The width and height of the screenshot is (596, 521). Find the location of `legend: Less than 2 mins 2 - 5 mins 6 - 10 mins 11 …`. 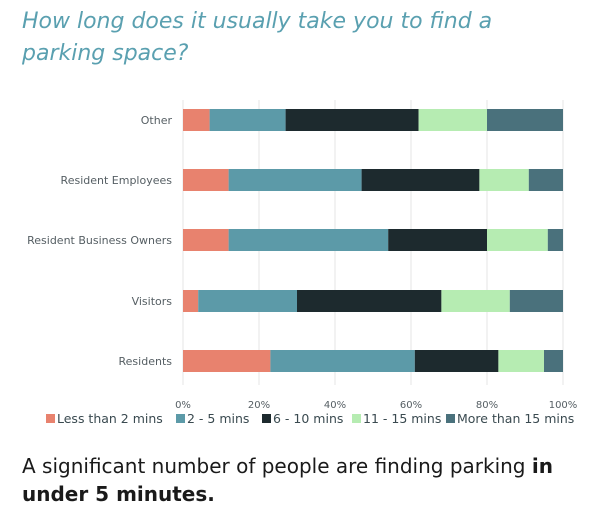

legend: Less than 2 mins 2 - 5 mins 6 - 10 mins 11 … is located at coordinates (310, 418).